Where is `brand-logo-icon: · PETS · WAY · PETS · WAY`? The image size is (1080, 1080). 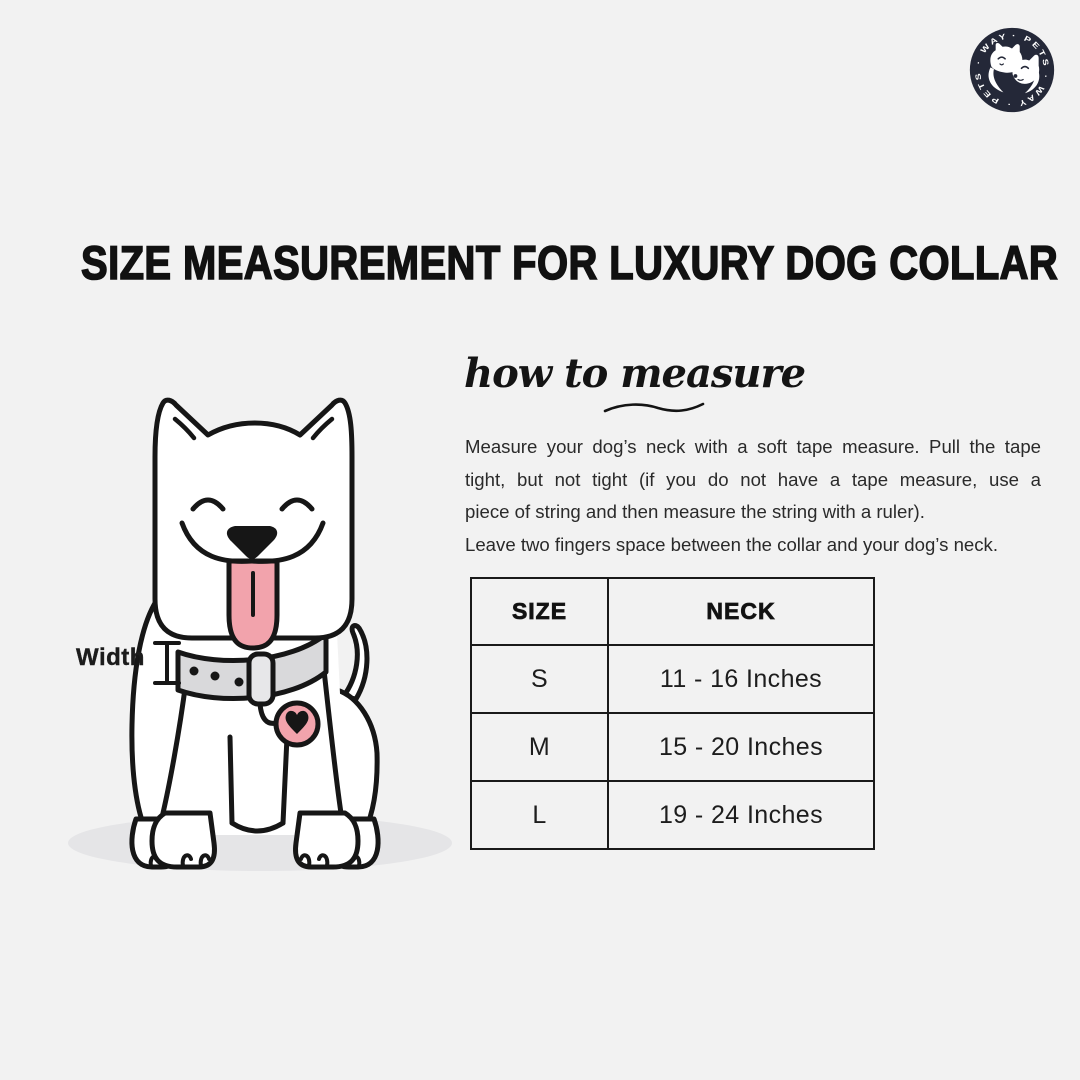 brand-logo-icon: · PETS · WAY · PETS · WAY is located at coordinates (1012, 70).